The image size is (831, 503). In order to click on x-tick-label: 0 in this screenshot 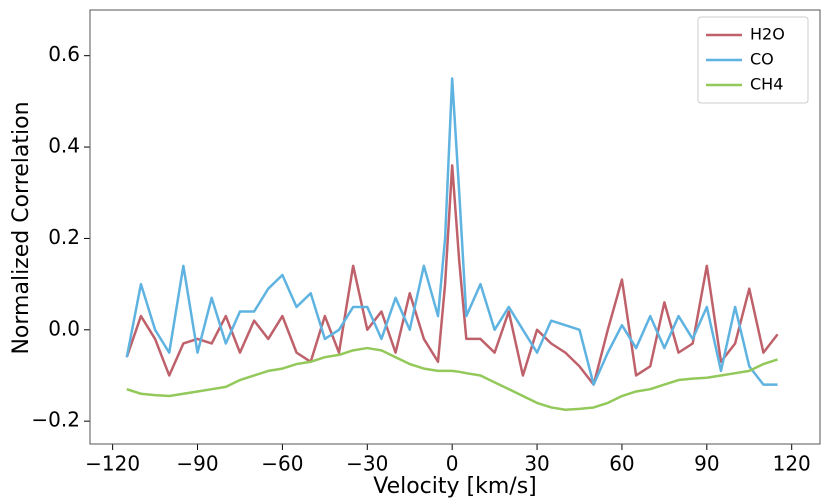, I will do `click(452, 464)`.